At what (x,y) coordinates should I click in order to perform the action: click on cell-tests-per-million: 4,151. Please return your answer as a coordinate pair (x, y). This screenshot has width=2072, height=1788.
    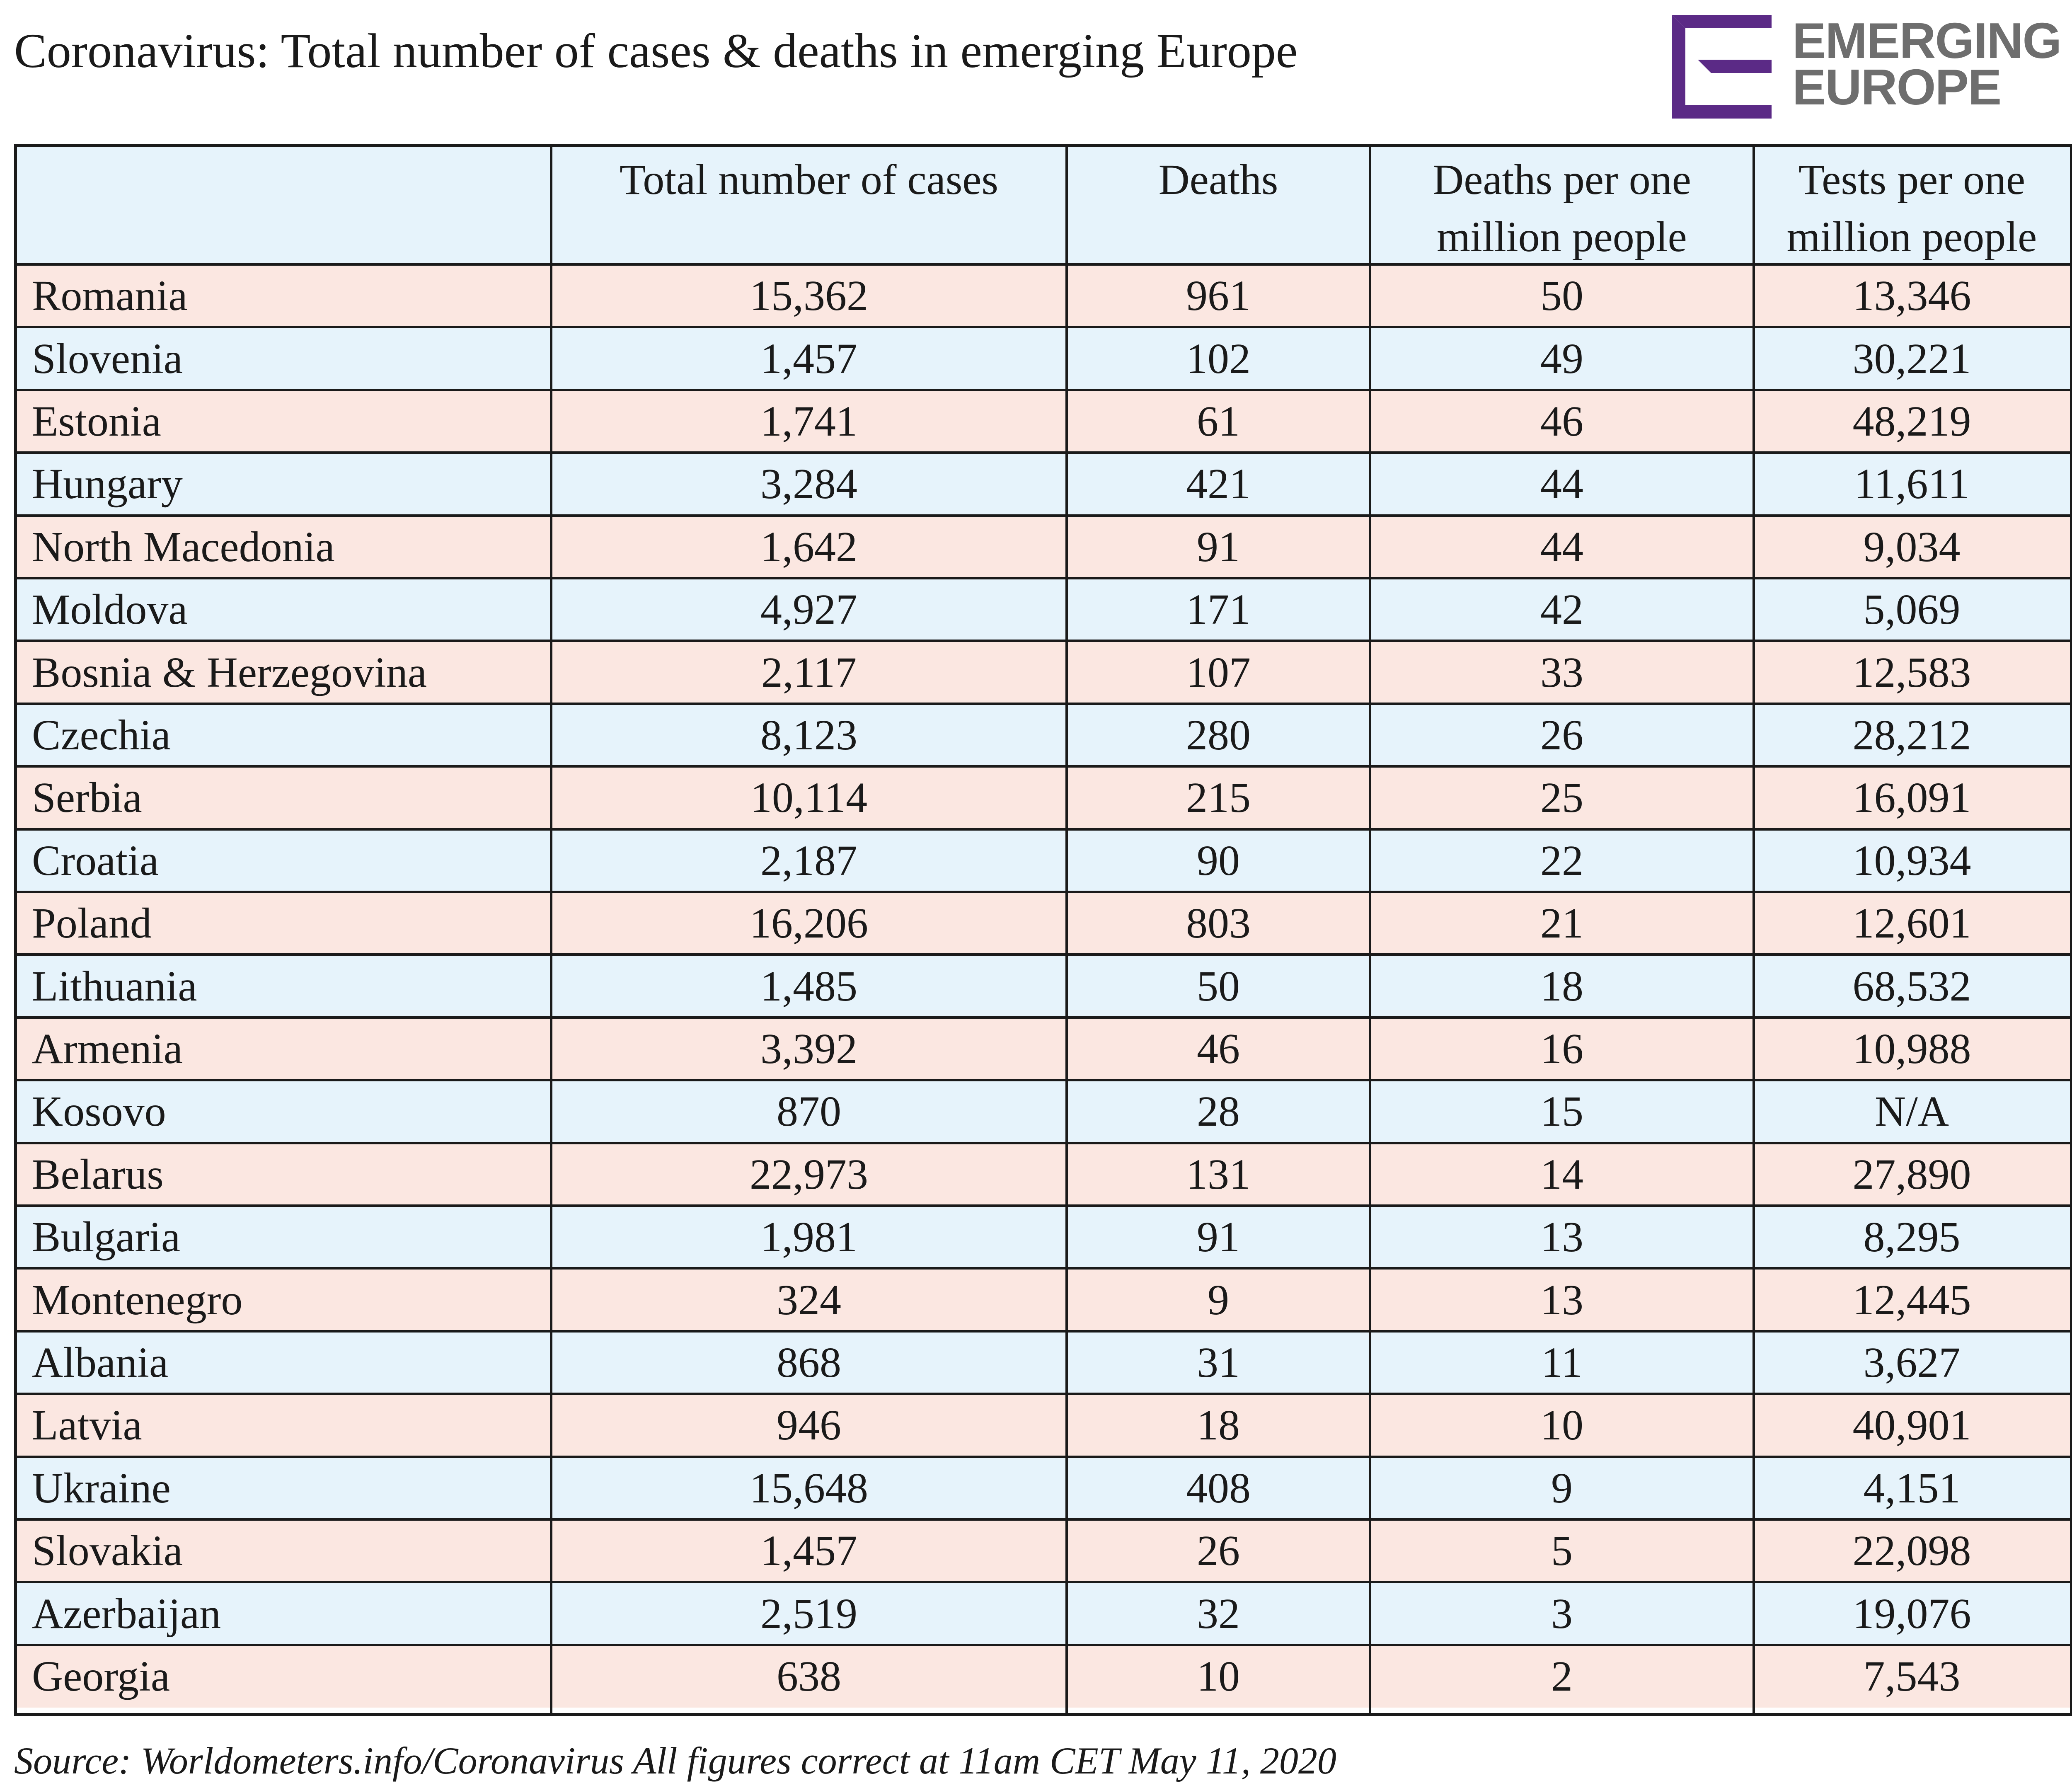
    Looking at the image, I should click on (1912, 1487).